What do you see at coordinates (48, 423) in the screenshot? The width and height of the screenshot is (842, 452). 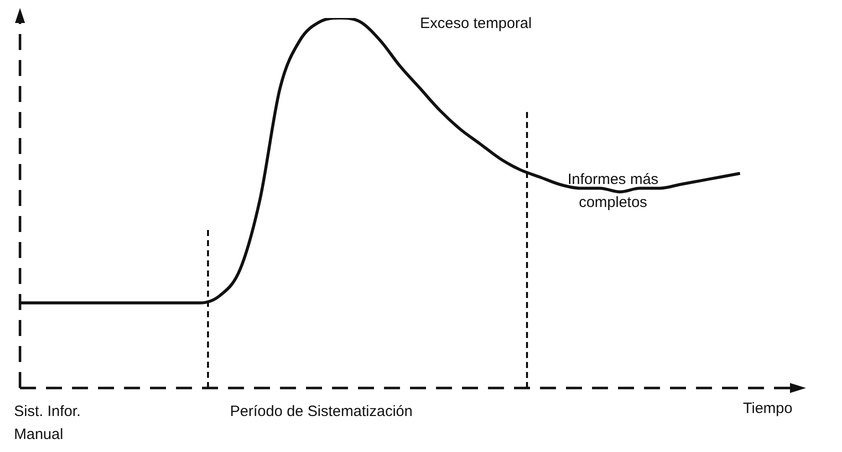 I see `text: Sist. Infor. Manual` at bounding box center [48, 423].